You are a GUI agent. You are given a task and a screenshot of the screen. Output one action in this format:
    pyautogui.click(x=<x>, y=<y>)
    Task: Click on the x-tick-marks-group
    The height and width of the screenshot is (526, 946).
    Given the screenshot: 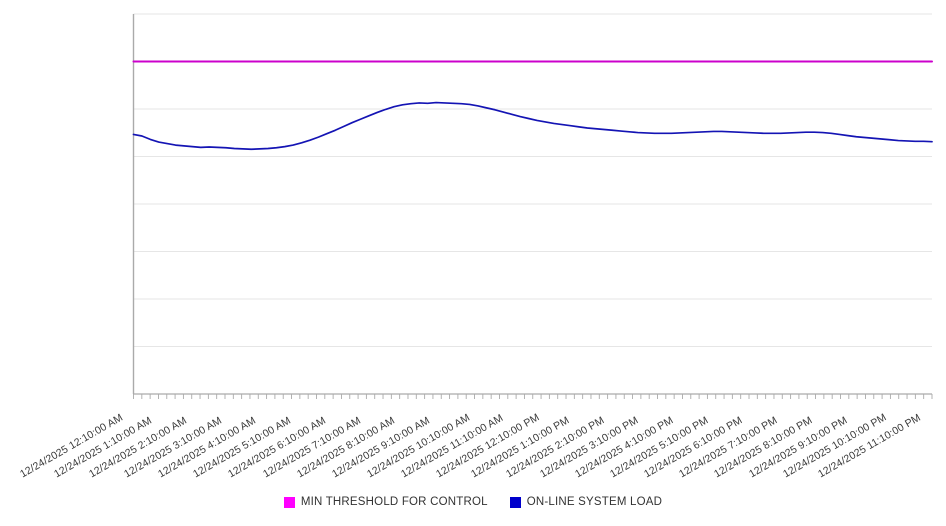 What is the action you would take?
    pyautogui.click(x=533, y=396)
    